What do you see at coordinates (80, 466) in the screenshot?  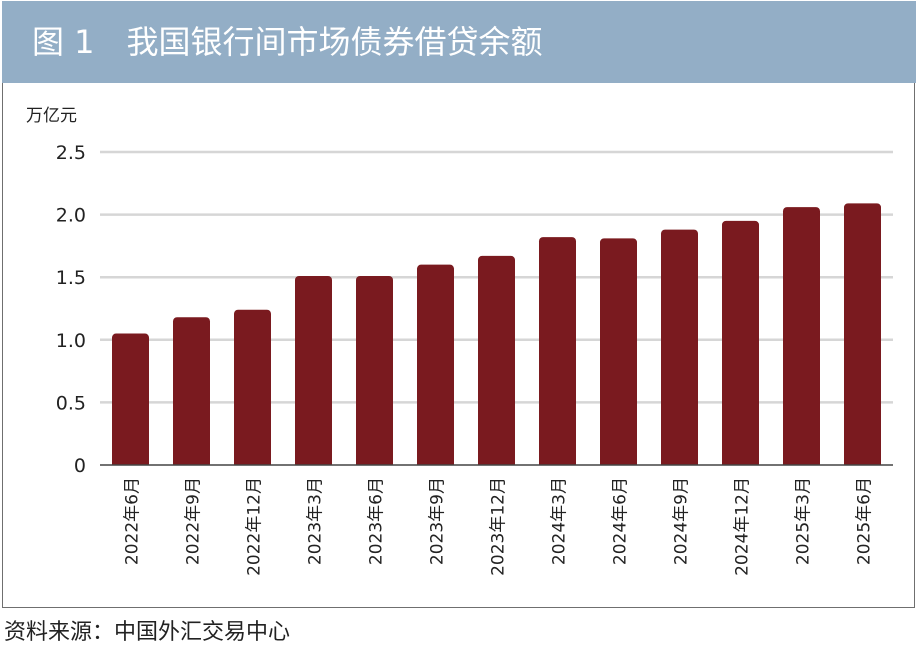 I see `y-tick-label: 0` at bounding box center [80, 466].